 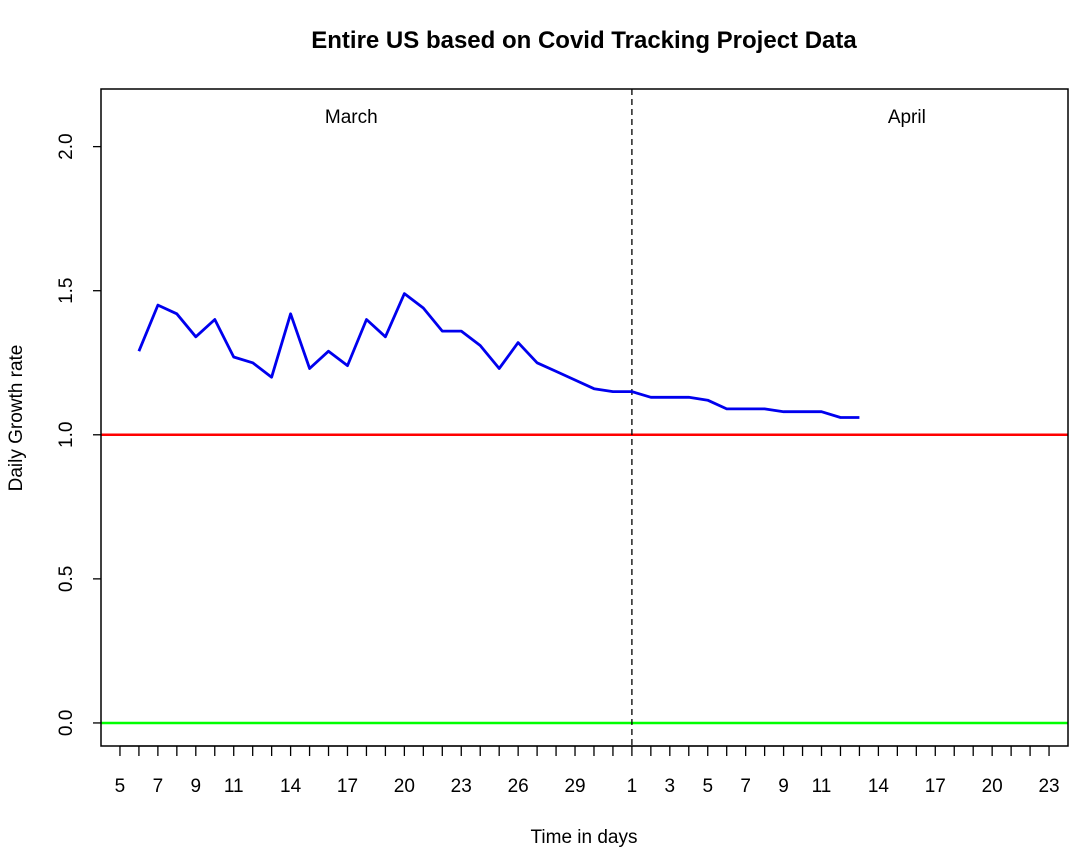 What do you see at coordinates (66, 579) in the screenshot?
I see `y-tick-label: 0.5` at bounding box center [66, 579].